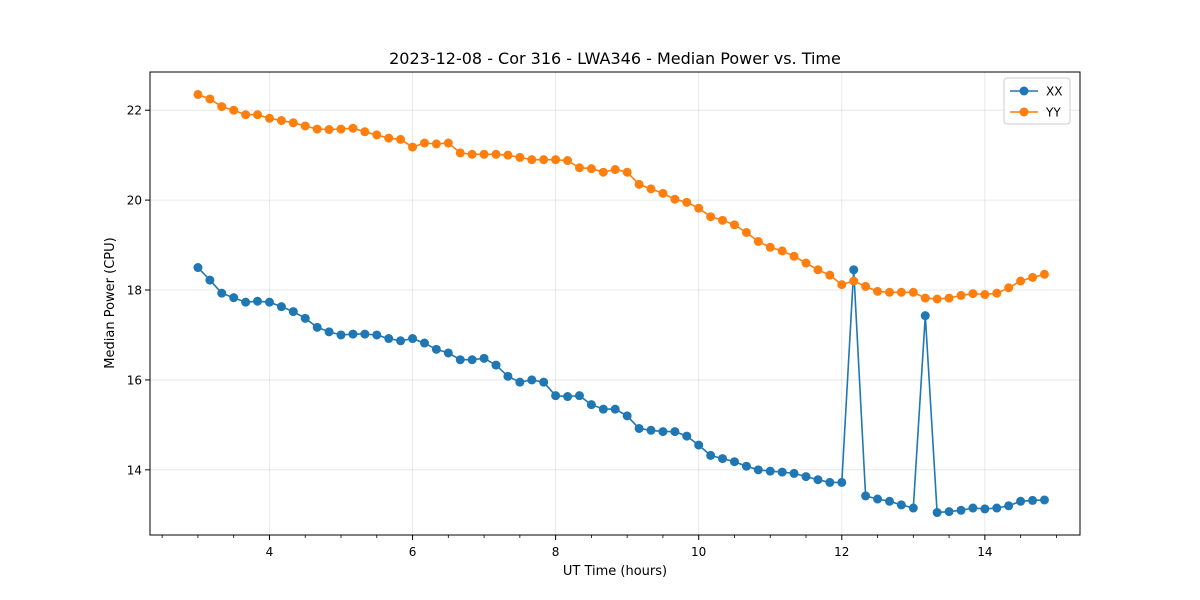  I want to click on x-tick-label: 8, so click(556, 552).